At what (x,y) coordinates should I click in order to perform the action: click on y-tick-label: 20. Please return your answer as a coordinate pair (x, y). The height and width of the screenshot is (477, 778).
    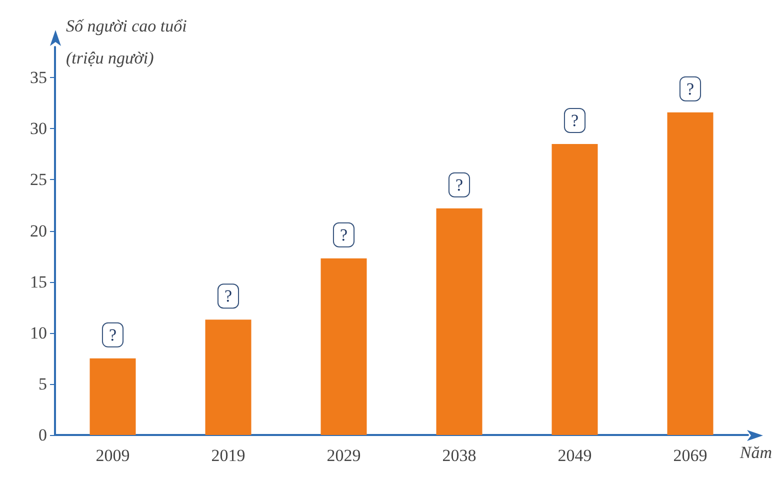
    Looking at the image, I should click on (38, 230).